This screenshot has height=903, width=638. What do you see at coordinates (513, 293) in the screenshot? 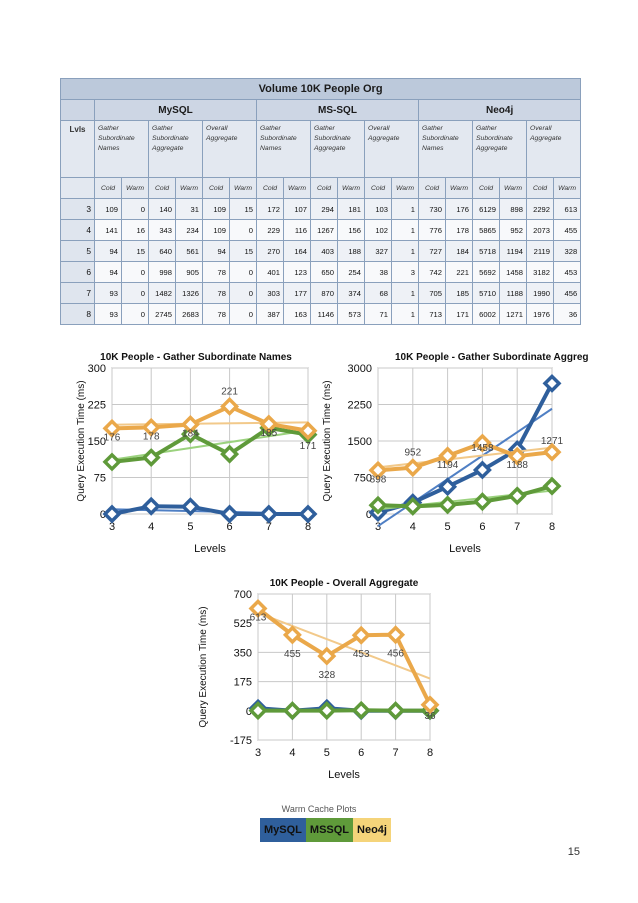
I see `value-cell: 1188` at bounding box center [513, 293].